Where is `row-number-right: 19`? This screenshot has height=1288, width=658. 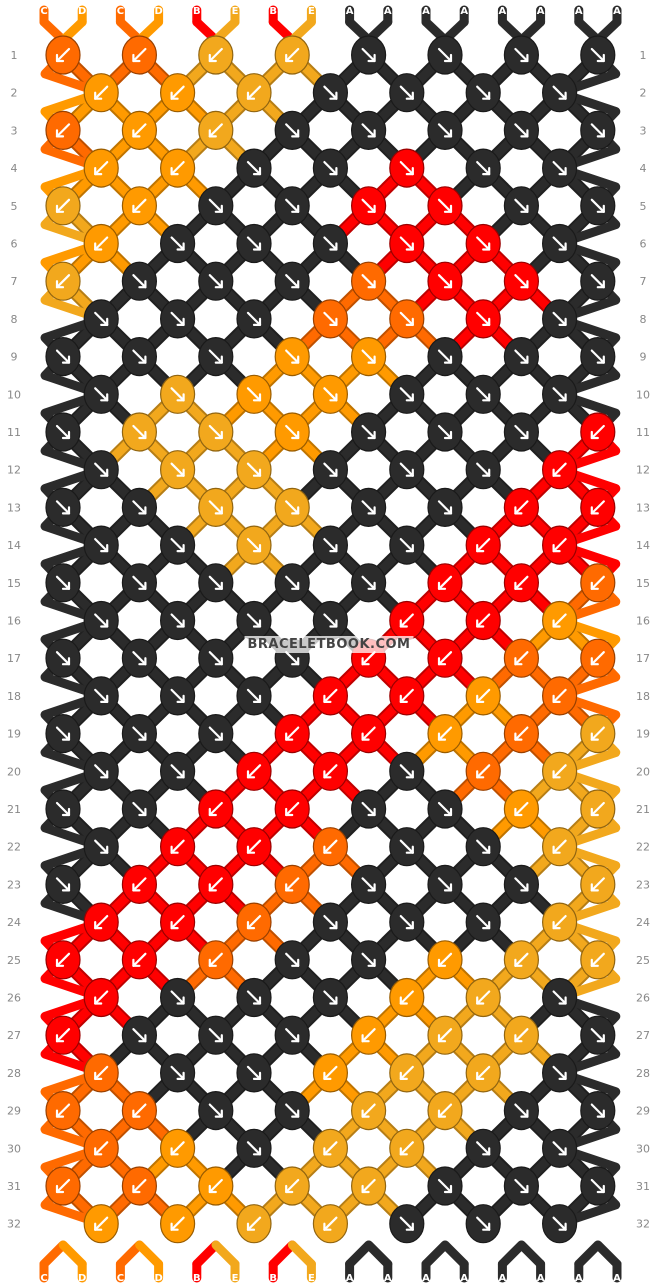
row-number-right: 19 is located at coordinates (643, 734).